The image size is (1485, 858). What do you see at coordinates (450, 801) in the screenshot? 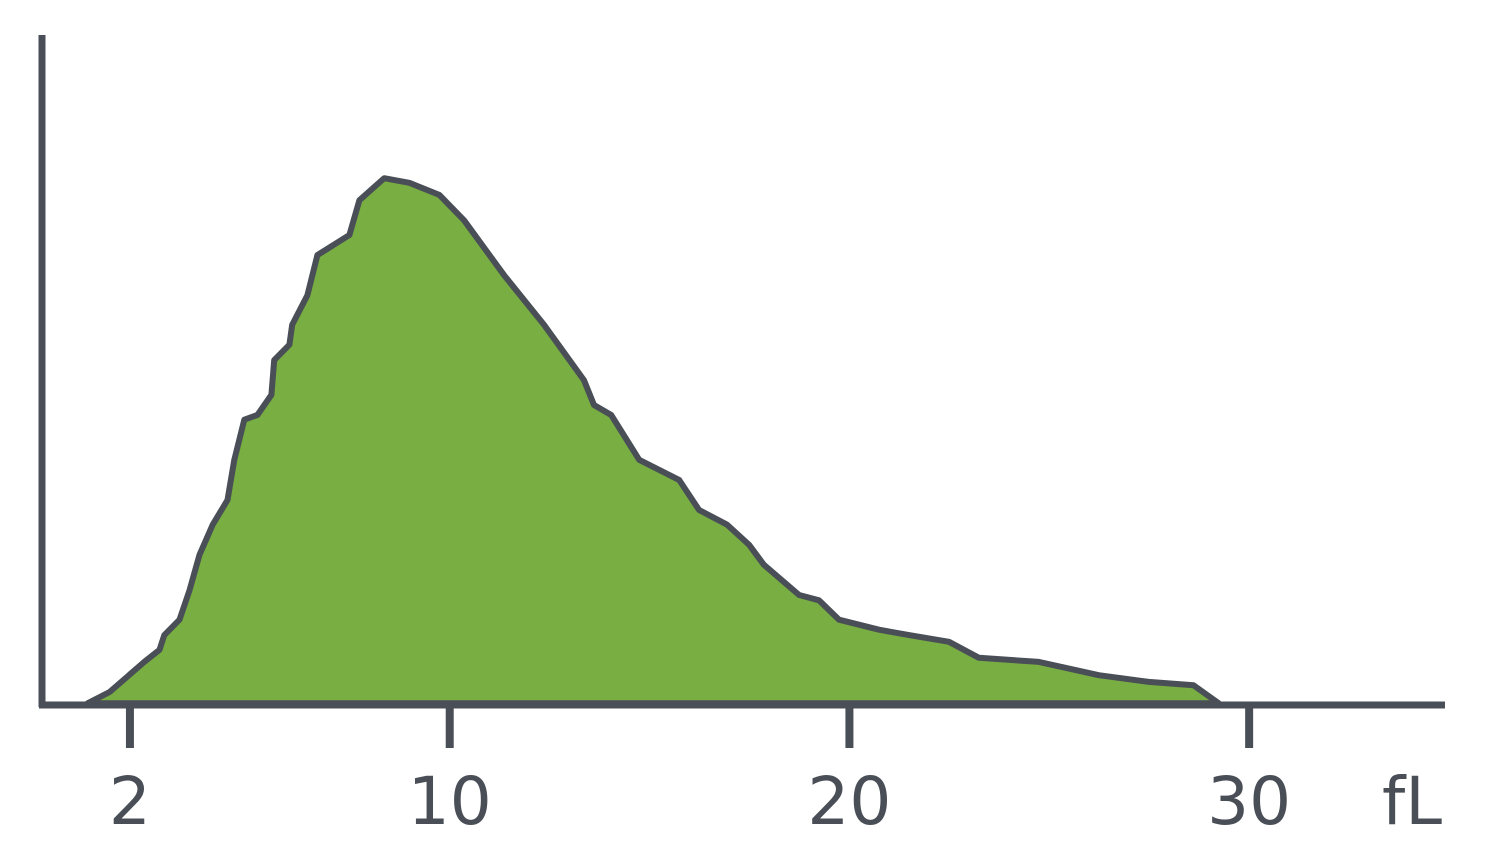
I see `x-tick-label: 10` at bounding box center [450, 801].